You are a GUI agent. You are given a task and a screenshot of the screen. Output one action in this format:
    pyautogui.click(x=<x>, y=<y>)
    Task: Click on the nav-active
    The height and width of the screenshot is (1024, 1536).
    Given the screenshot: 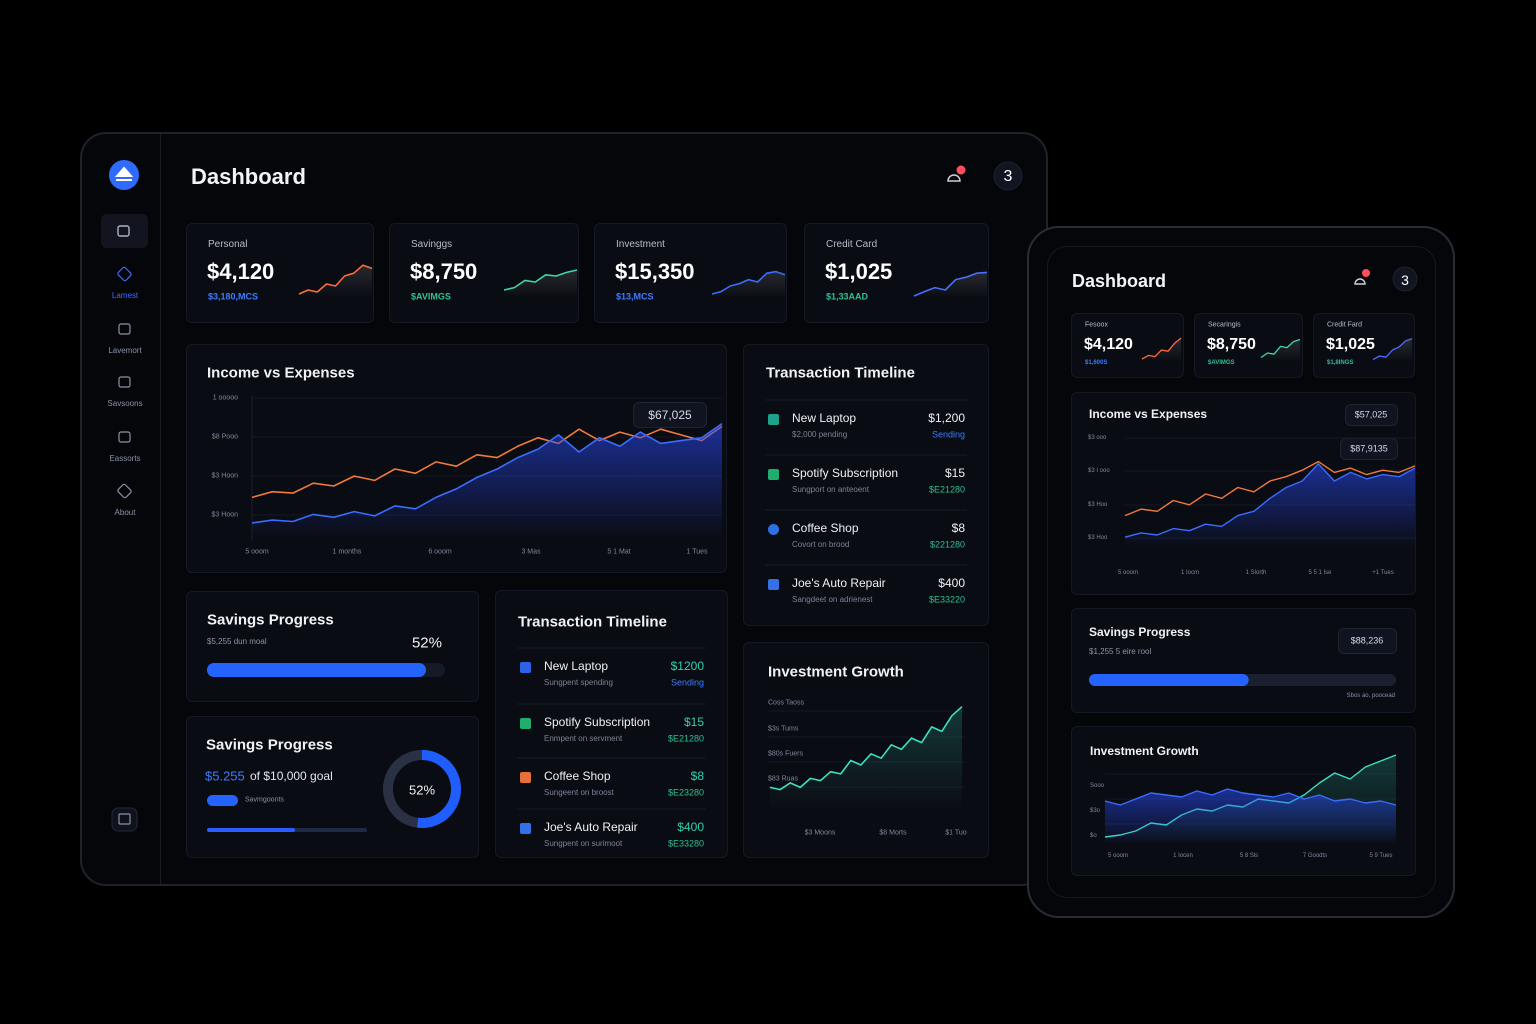 What is the action you would take?
    pyautogui.click(x=124, y=231)
    